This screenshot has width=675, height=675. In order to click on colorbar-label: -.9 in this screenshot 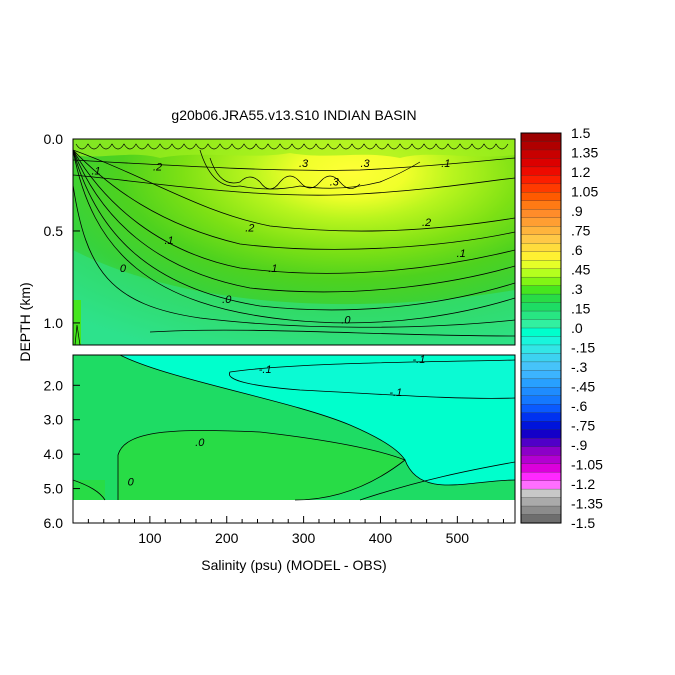, I will do `click(579, 445)`.